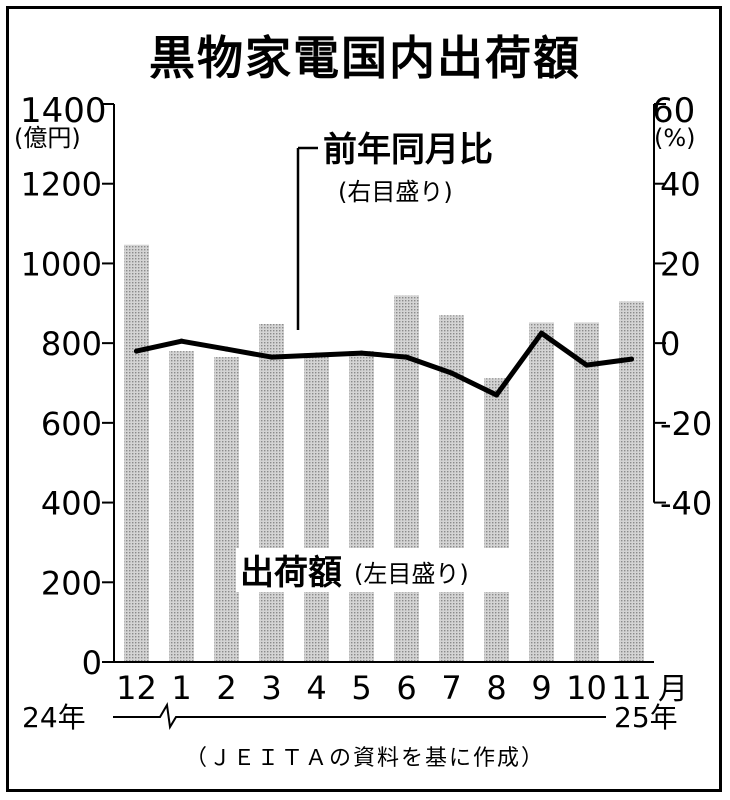 The image size is (730, 800). Describe the element at coordinates (63, 111) in the screenshot. I see `left-axis-unit-value: 1400` at that location.